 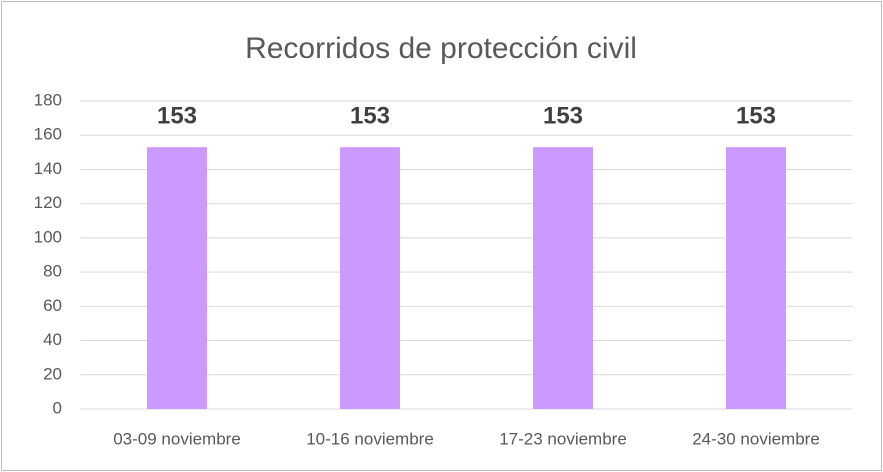 I want to click on y-tick-label: 80, so click(x=52, y=271).